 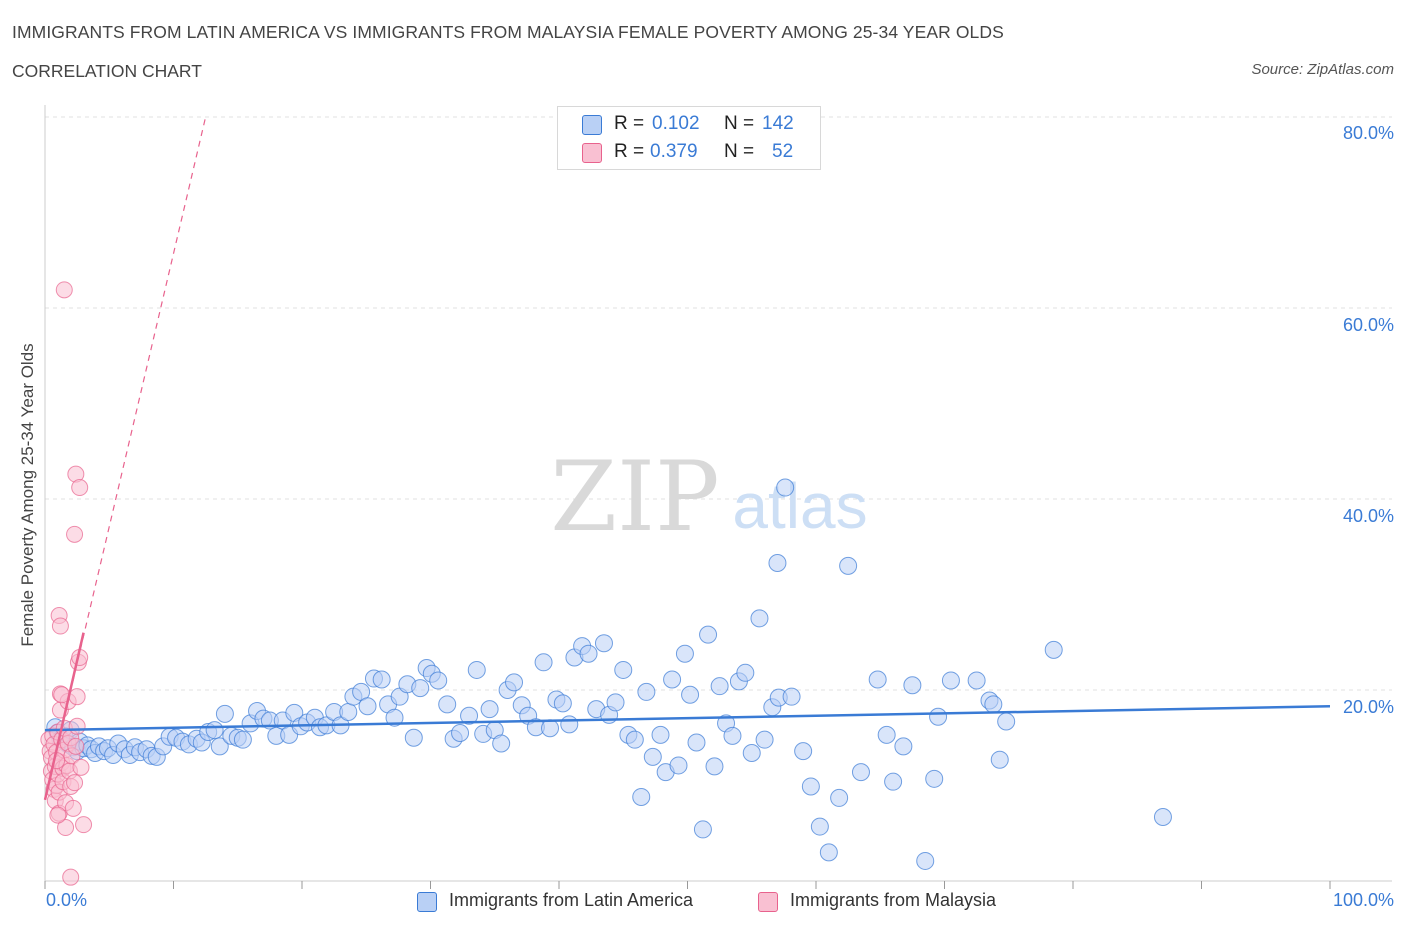 What do you see at coordinates (125, 458) in the screenshot?
I see `trend-line-malaysia-extended` at bounding box center [125, 458].